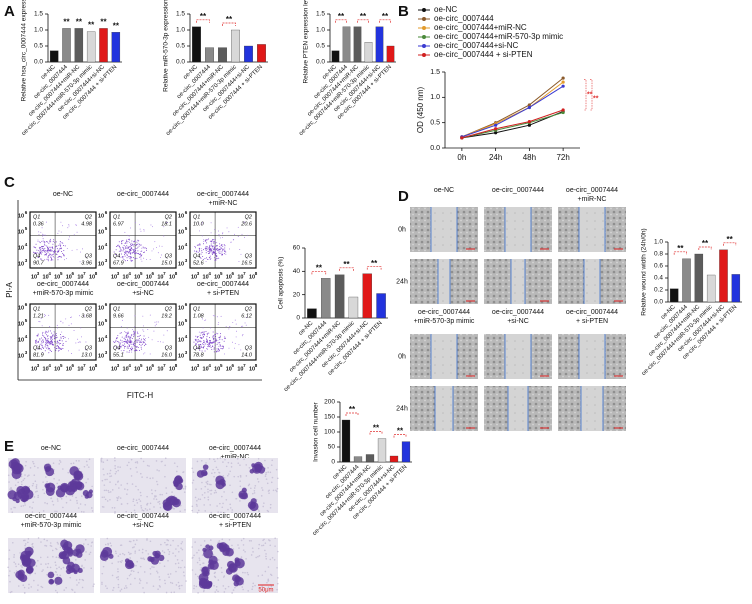 Image resolution: width=752 pixels, height=604 pixels. I want to click on wound-gap, so click(444, 356).